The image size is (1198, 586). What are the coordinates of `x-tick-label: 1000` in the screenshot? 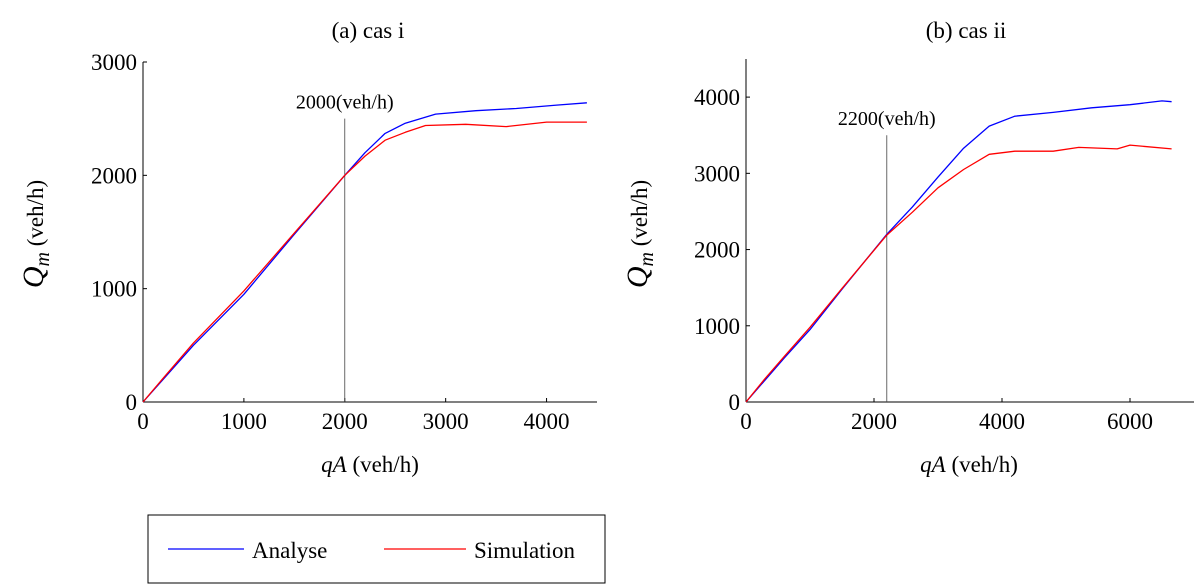 It's located at (244, 421).